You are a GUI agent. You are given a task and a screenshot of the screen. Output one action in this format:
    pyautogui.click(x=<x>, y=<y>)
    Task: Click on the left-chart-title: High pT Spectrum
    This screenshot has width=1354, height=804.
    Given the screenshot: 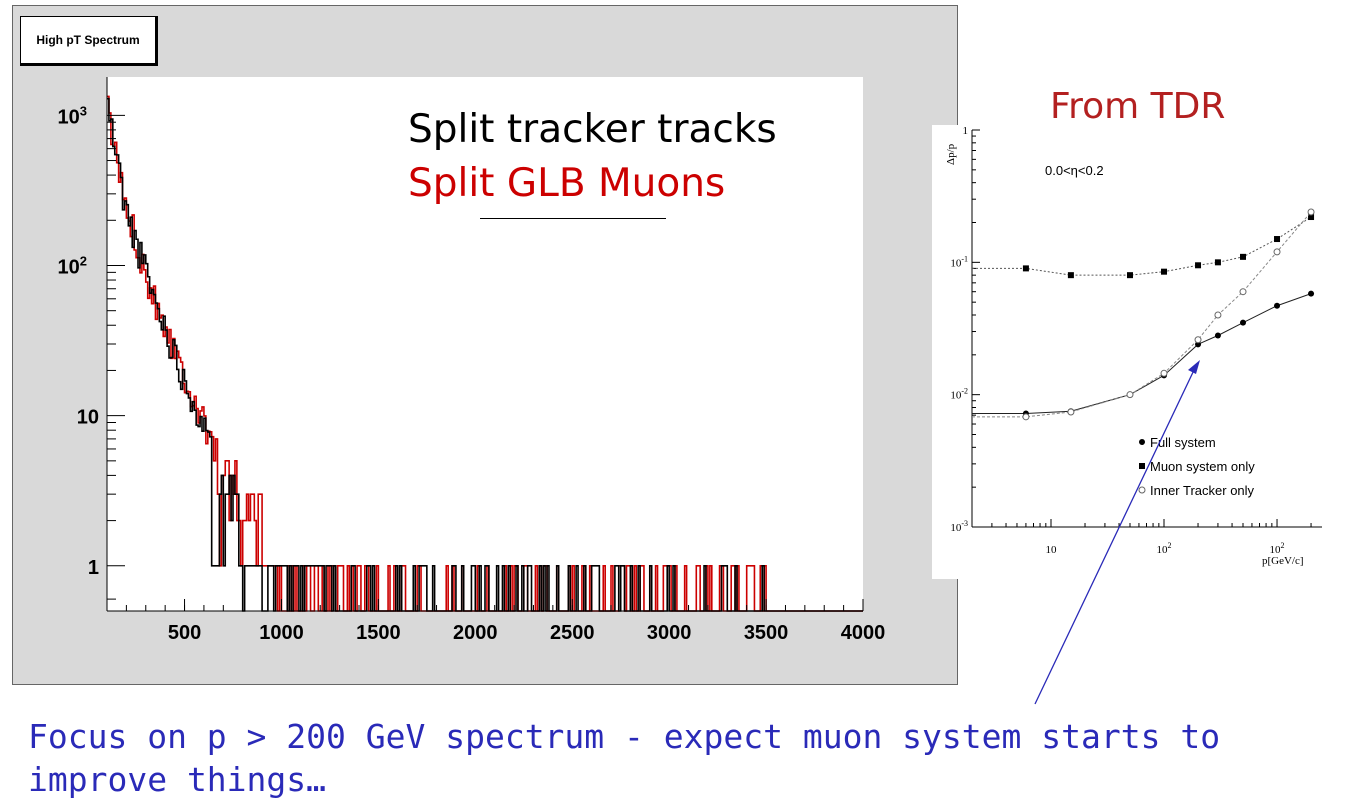 What is the action you would take?
    pyautogui.click(x=89, y=41)
    